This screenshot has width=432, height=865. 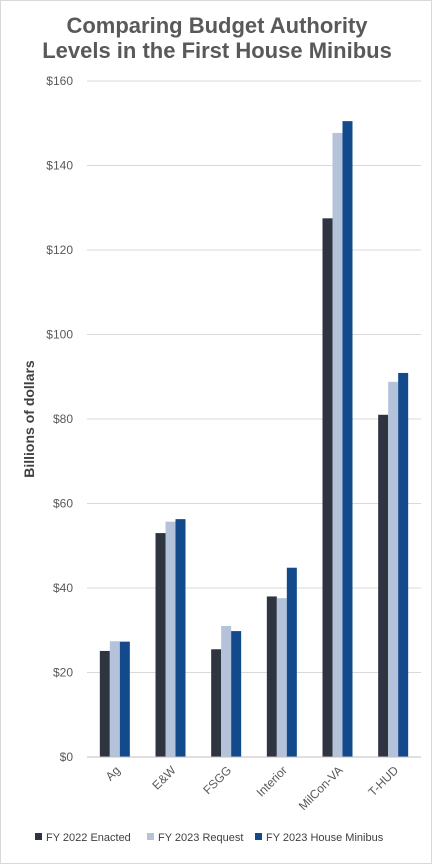 I want to click on y-axis-ticks: $0 $20 $40 $60 $80 $100 $120 $140 $160, so click(x=59, y=419).